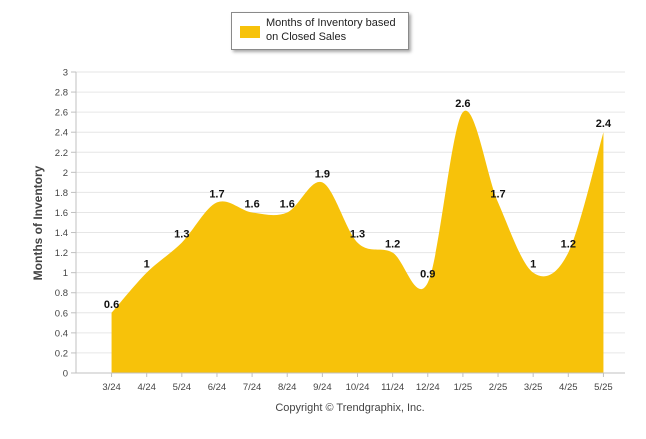  I want to click on x-tick-label: 11/24, so click(392, 387).